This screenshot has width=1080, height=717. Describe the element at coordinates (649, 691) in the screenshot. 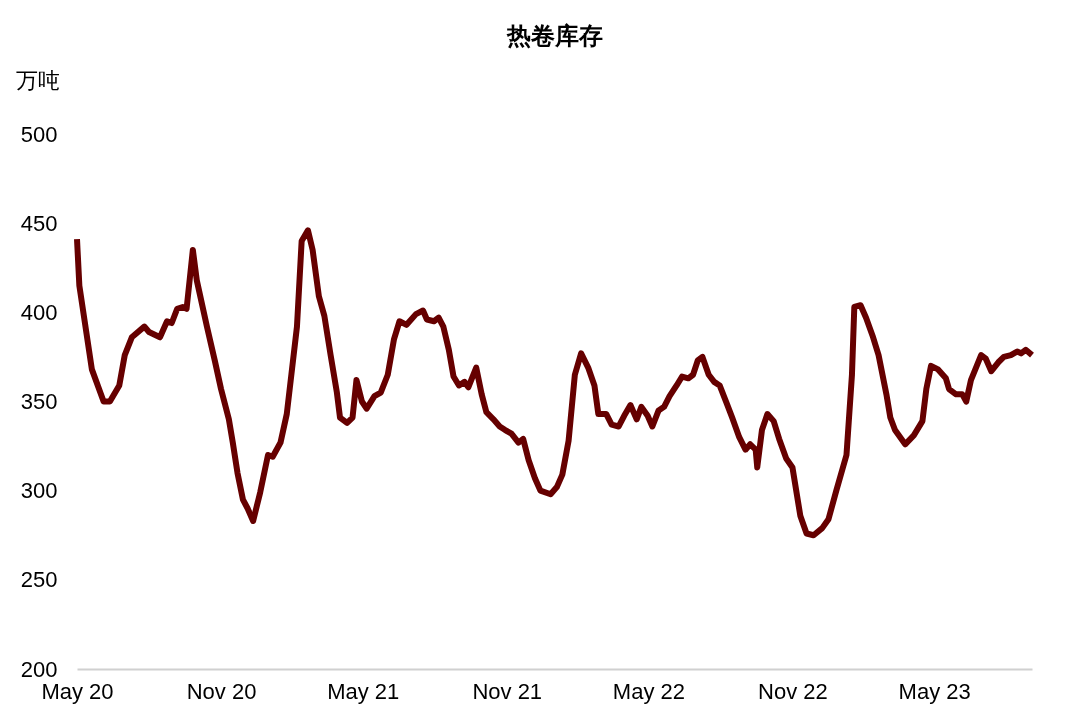

I see `x-tick-label: May 22` at that location.